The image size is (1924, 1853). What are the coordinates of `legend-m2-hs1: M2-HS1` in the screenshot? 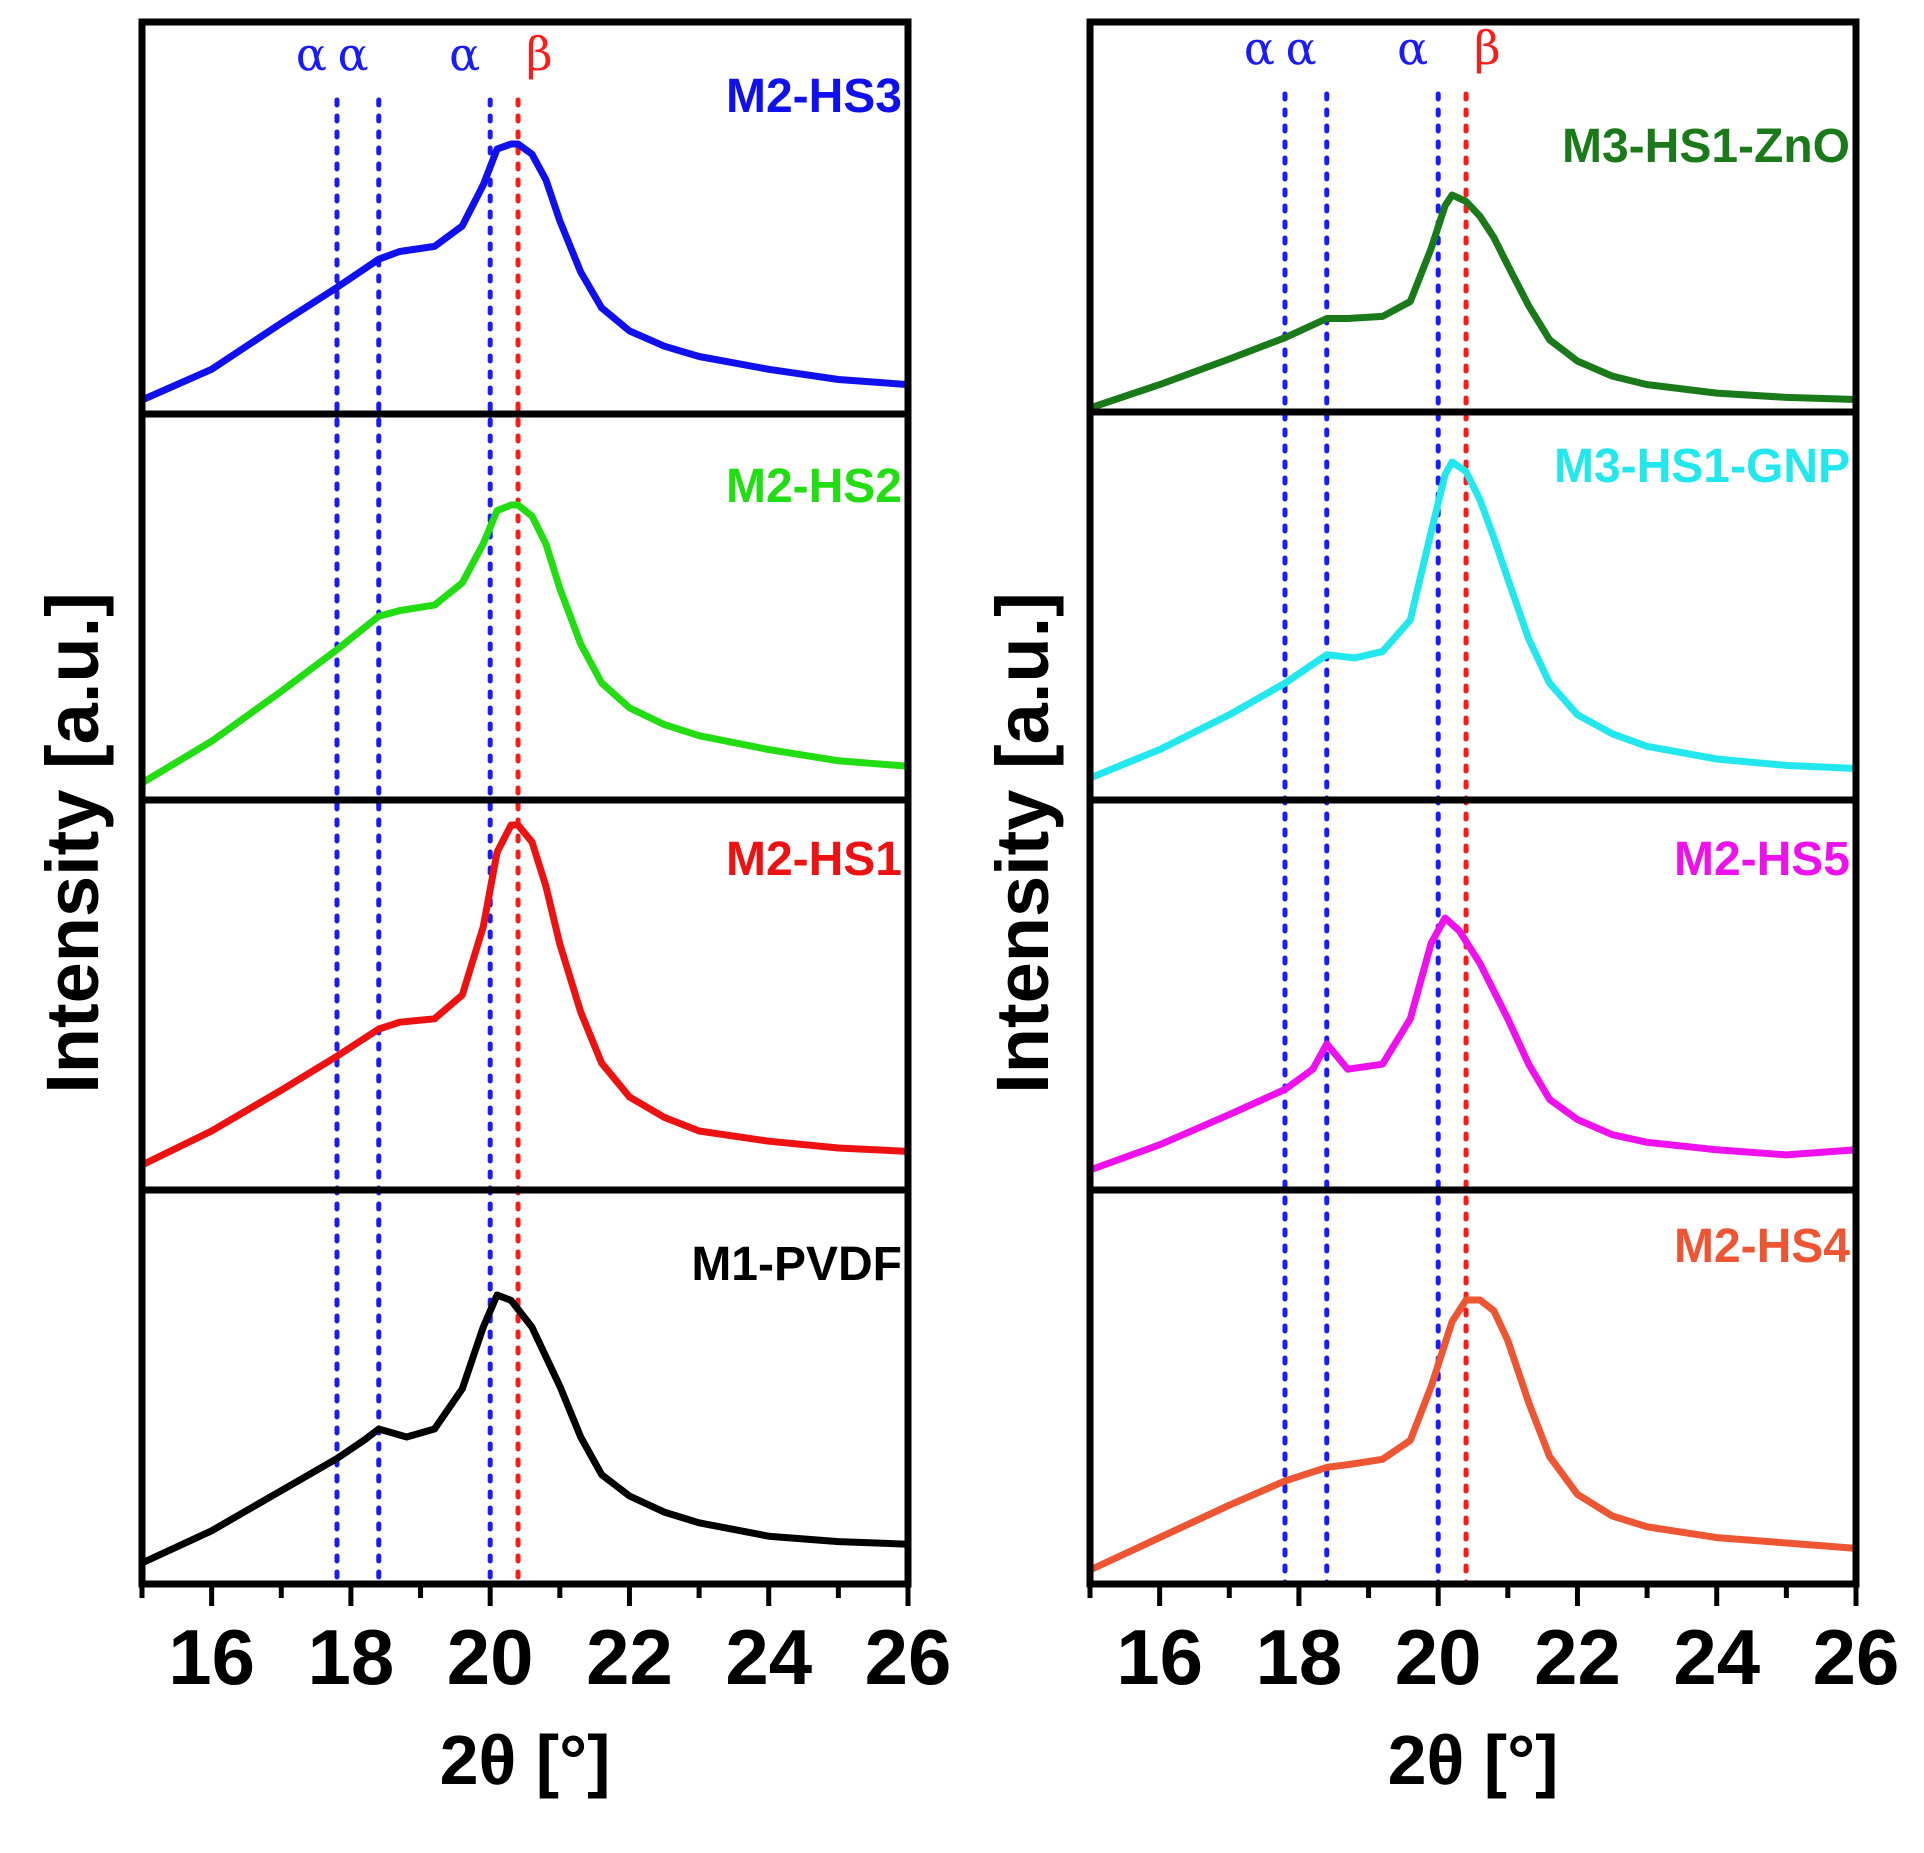 It's located at (814, 859).